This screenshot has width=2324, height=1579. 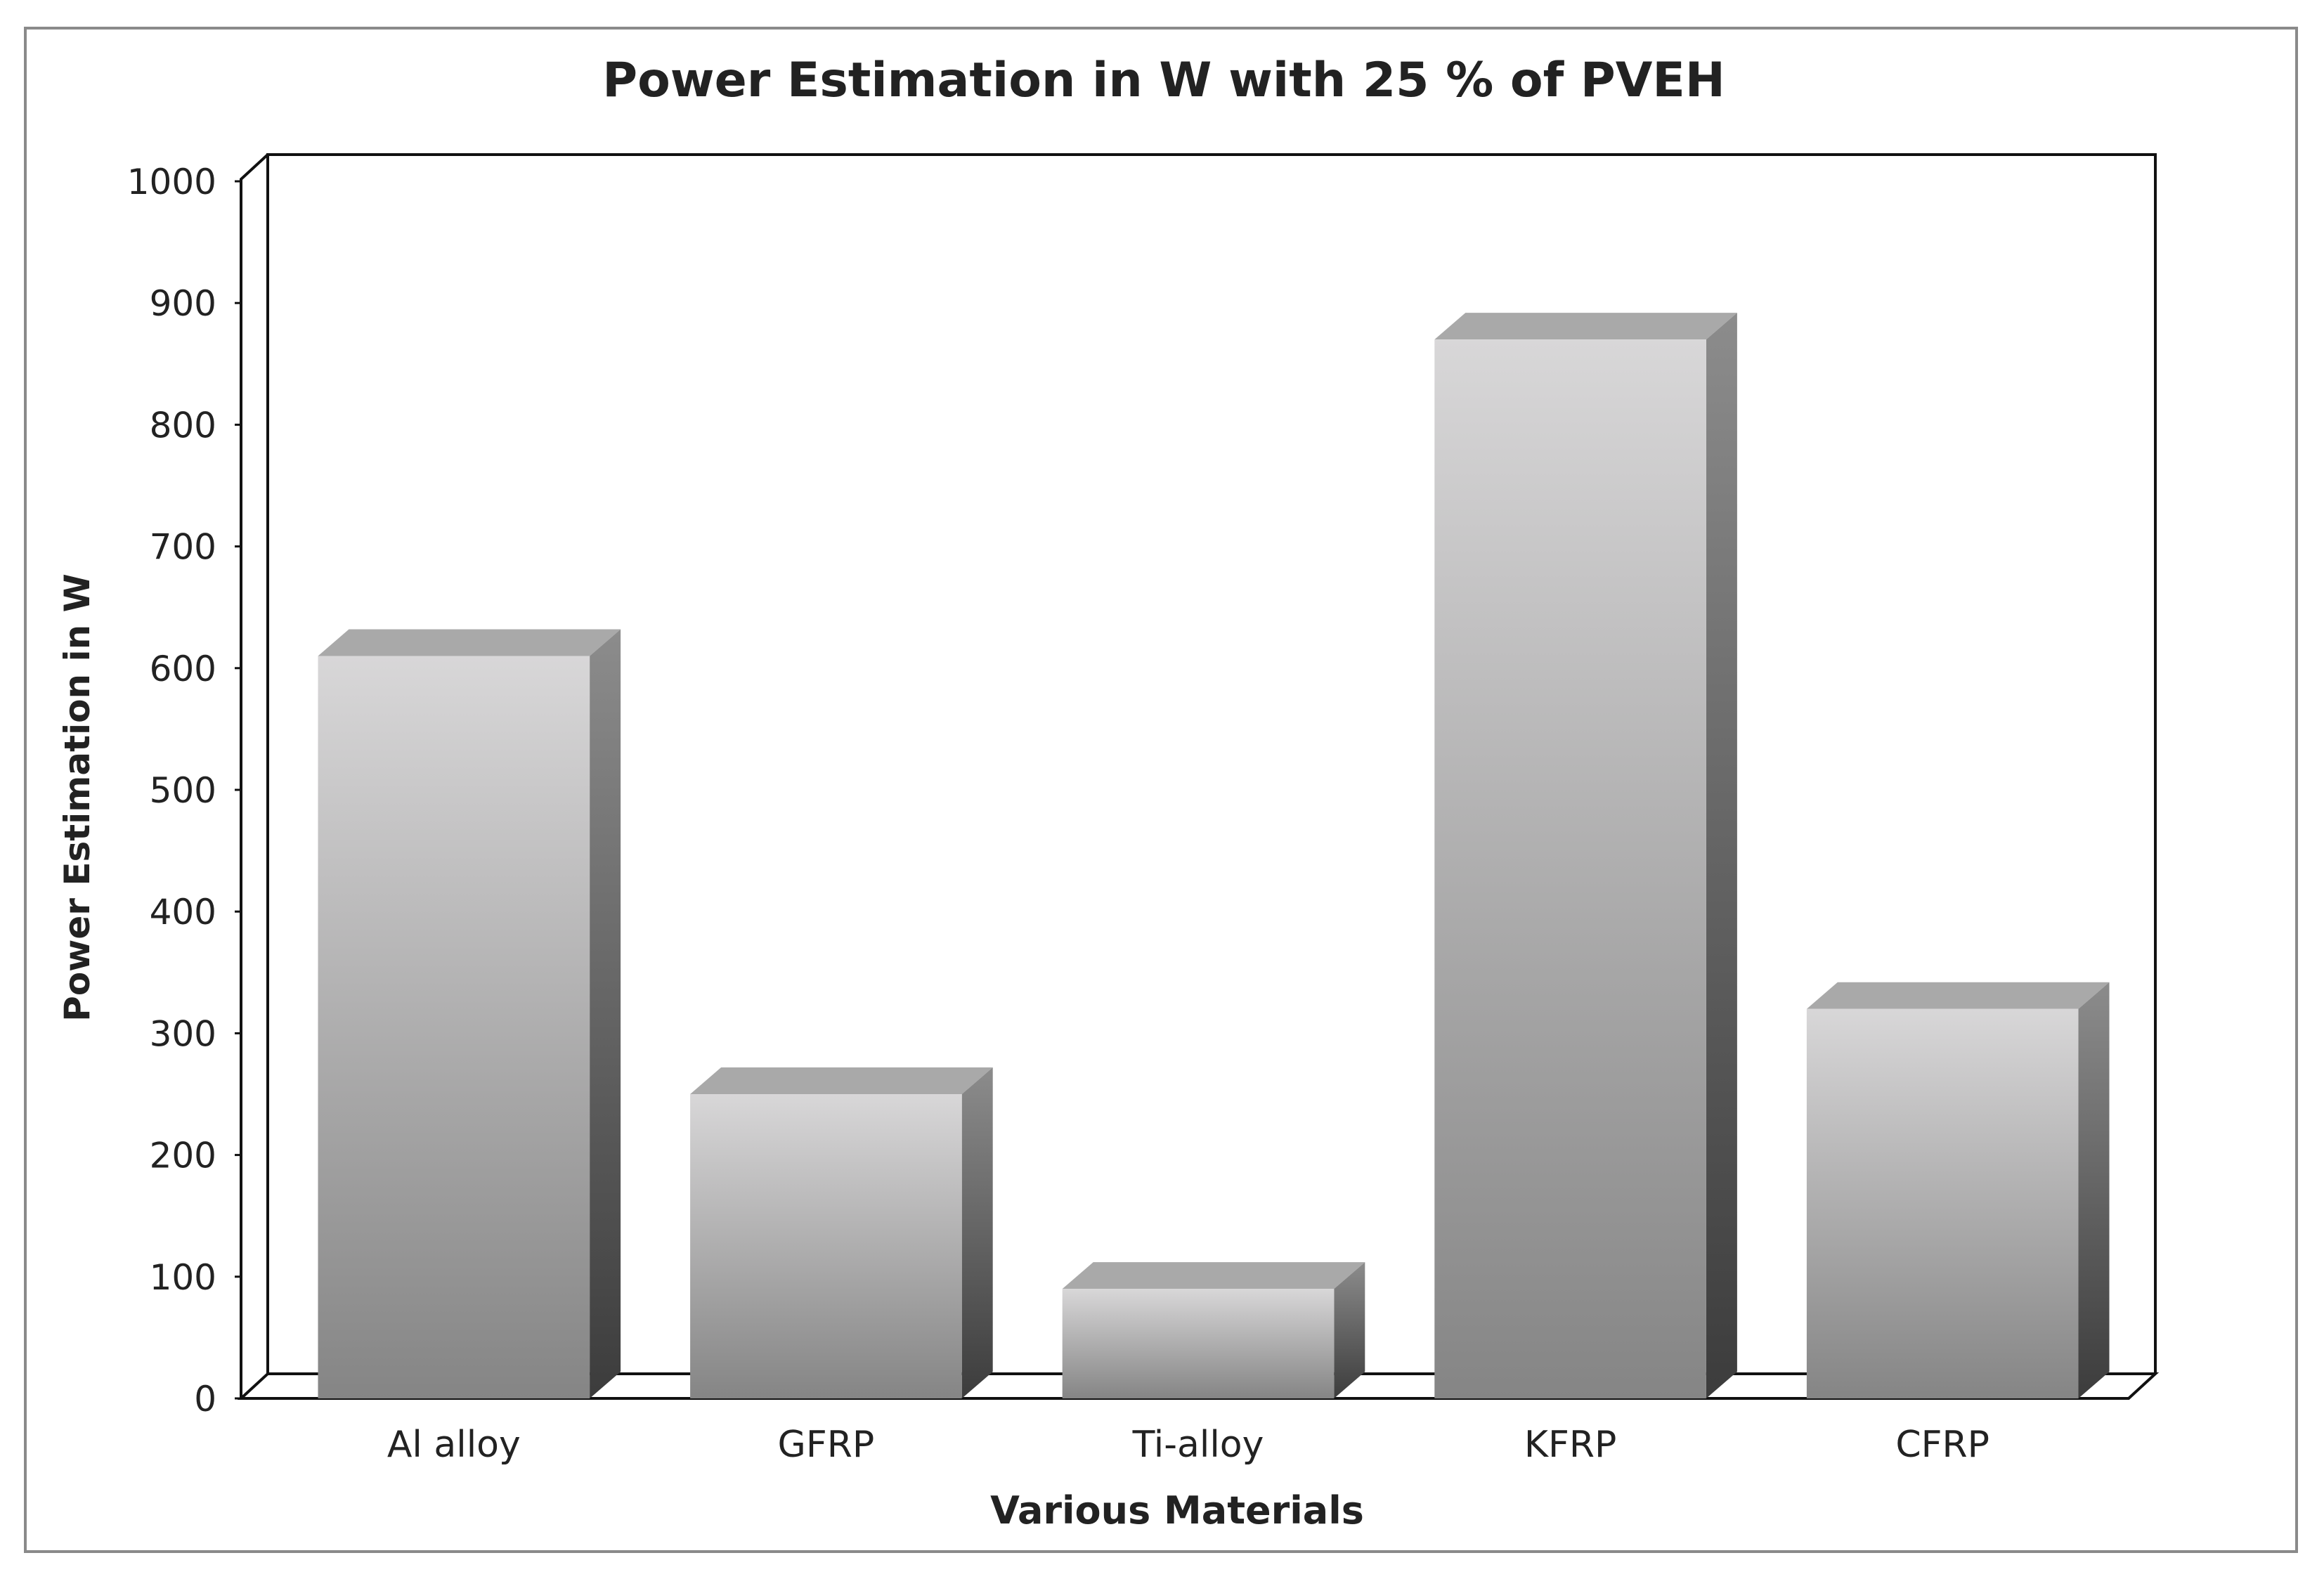 What do you see at coordinates (255, 775) in the screenshot?
I see `plot-left-edge` at bounding box center [255, 775].